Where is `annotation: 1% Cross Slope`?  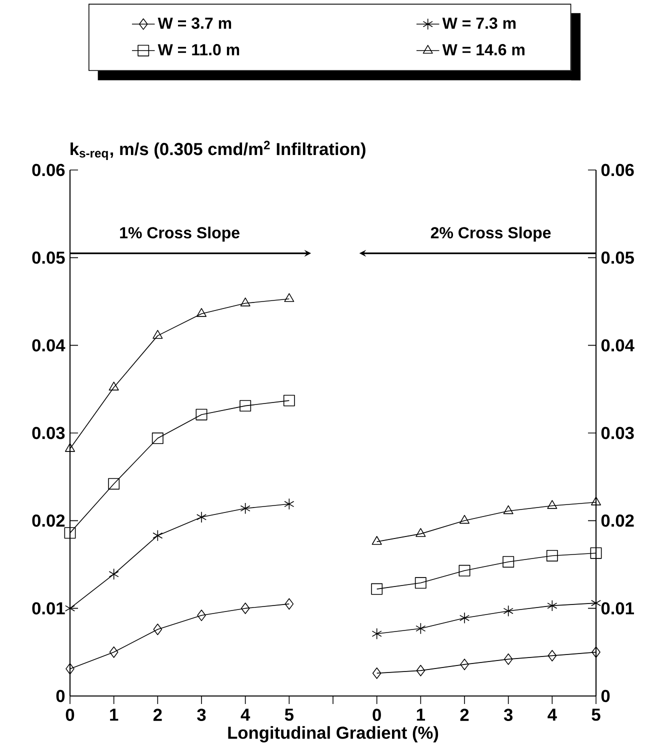 annotation: 1% Cross Slope is located at coordinates (180, 234).